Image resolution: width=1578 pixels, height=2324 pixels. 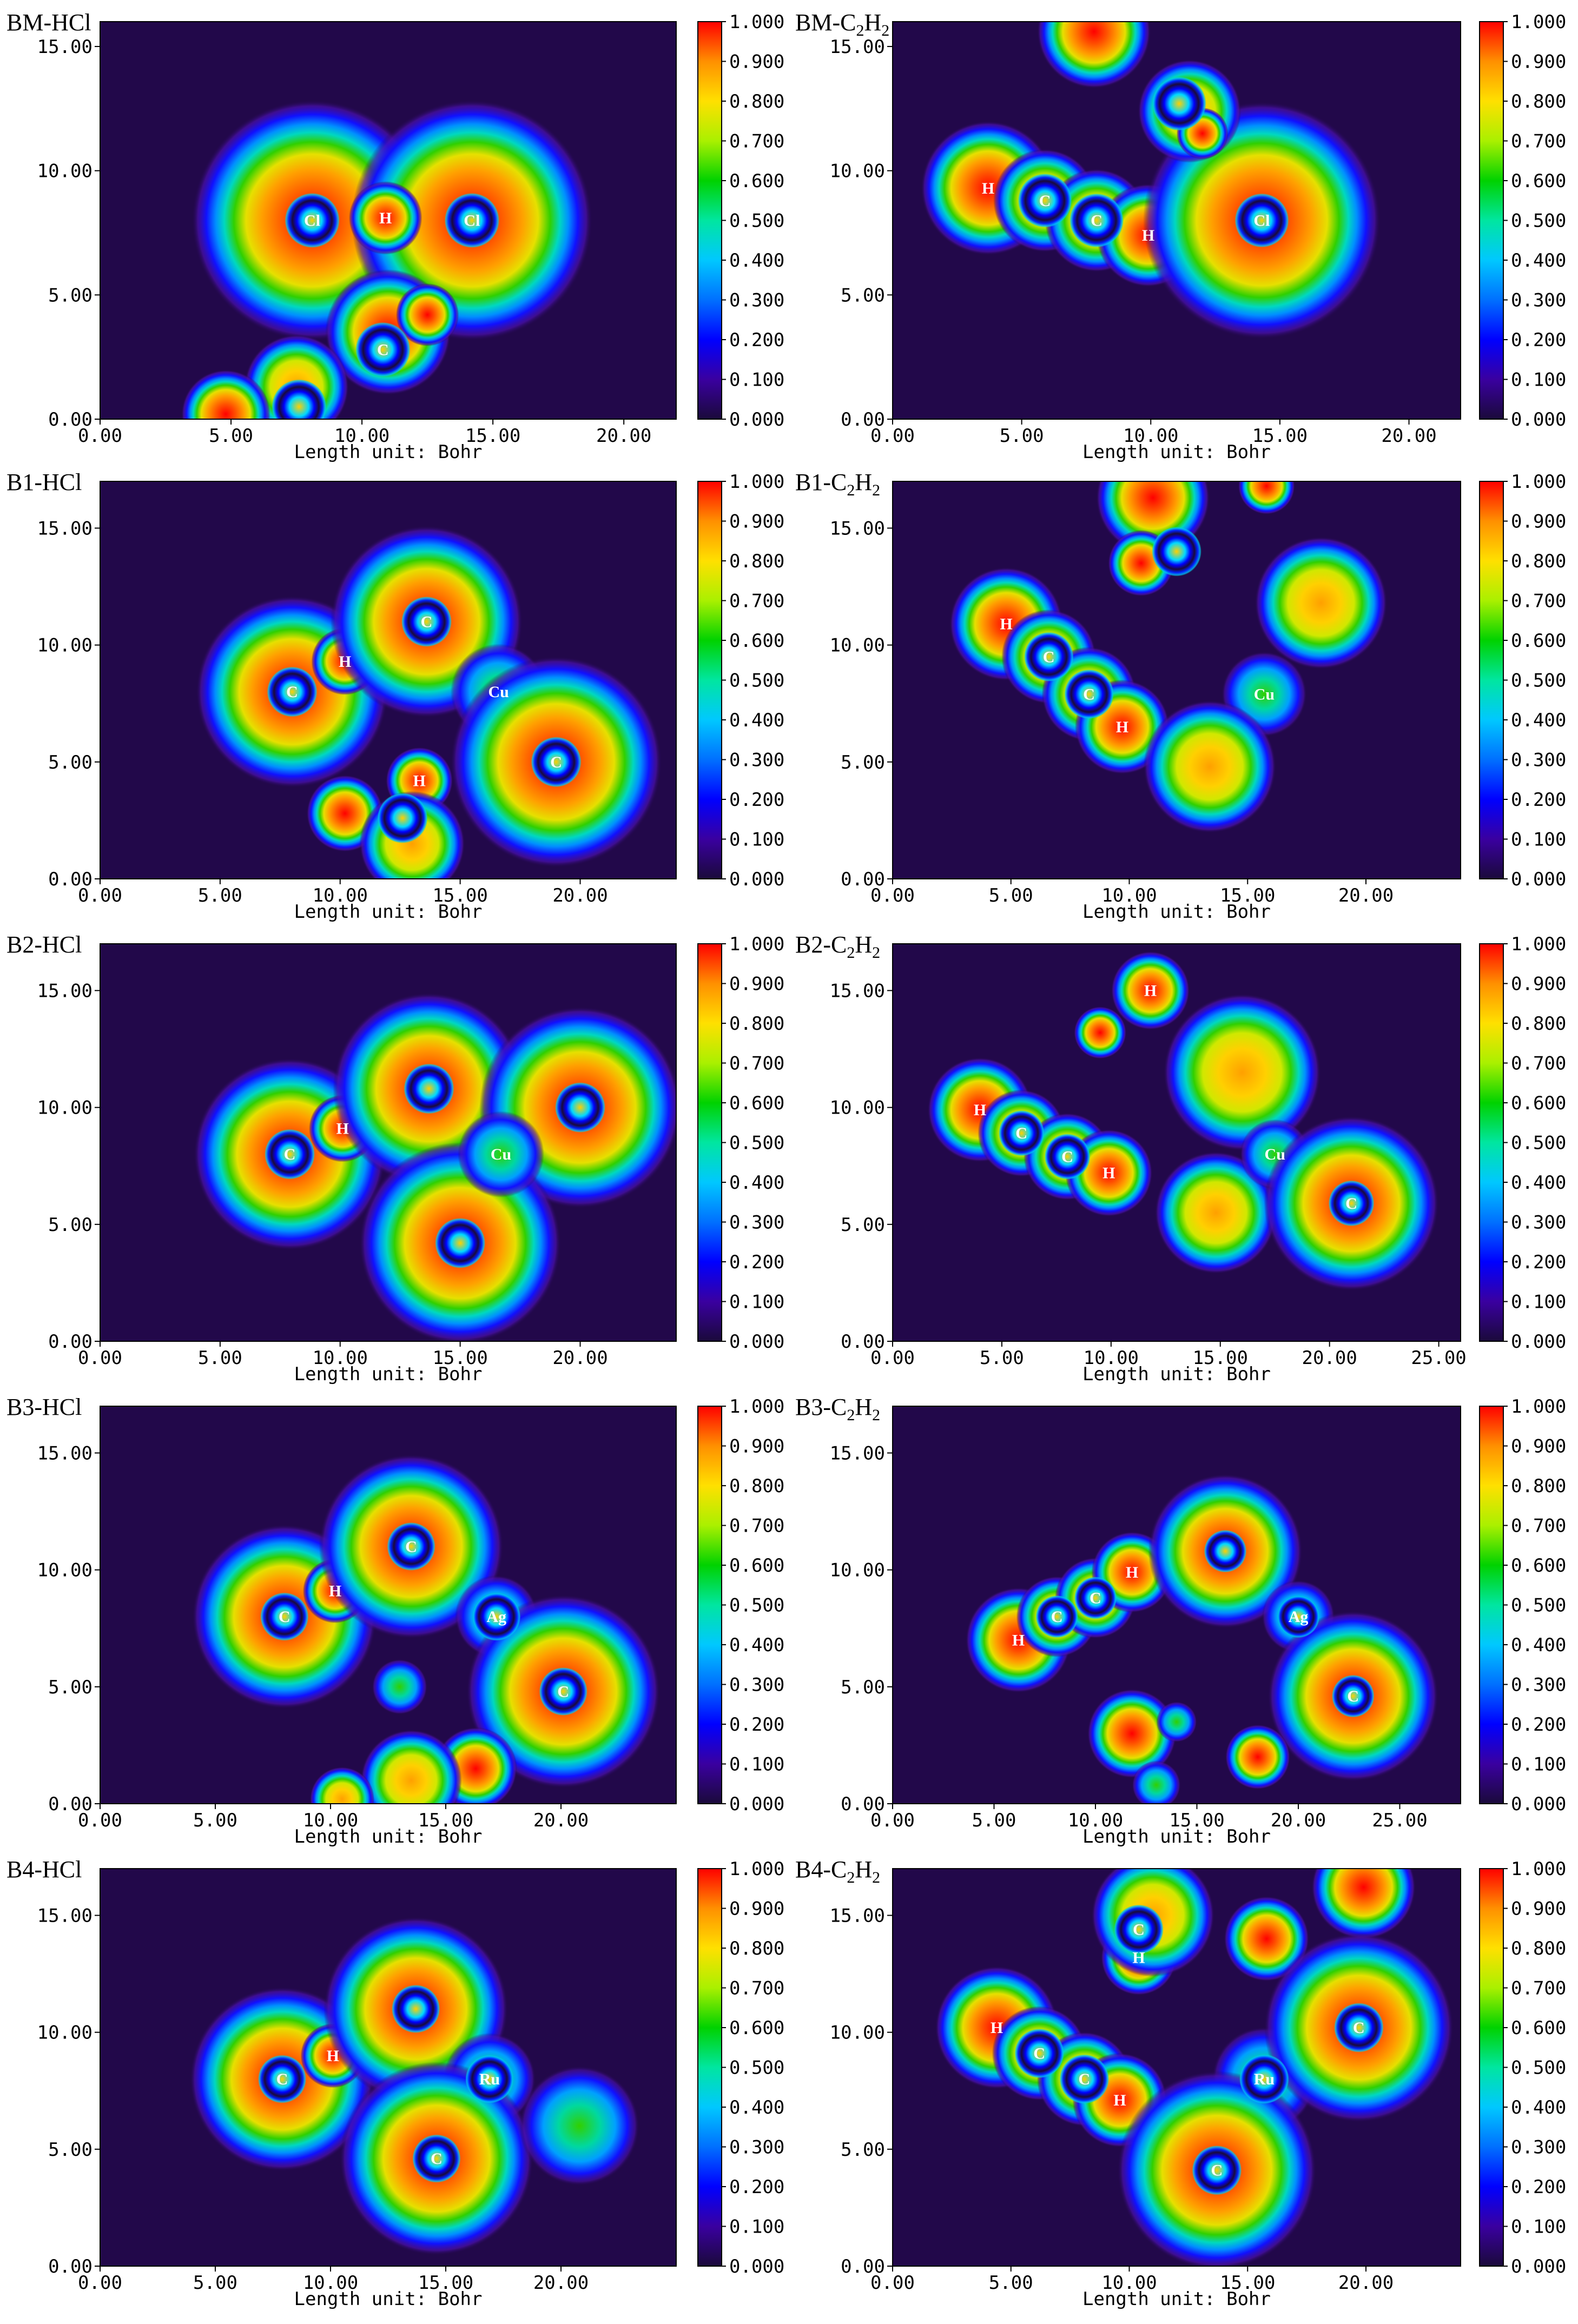 I want to click on panel-title-text: B1-HCl, so click(x=44, y=482).